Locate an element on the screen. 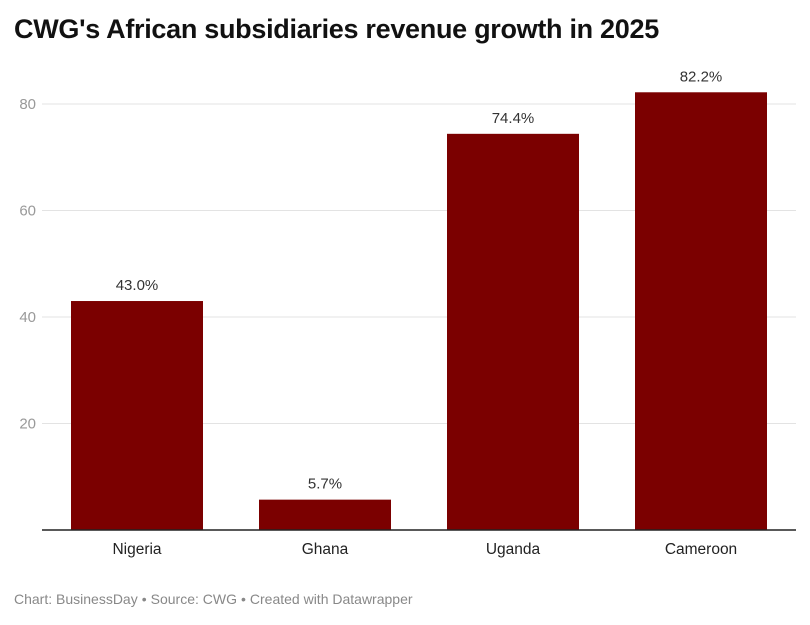  data-label: 74.4% is located at coordinates (513, 118).